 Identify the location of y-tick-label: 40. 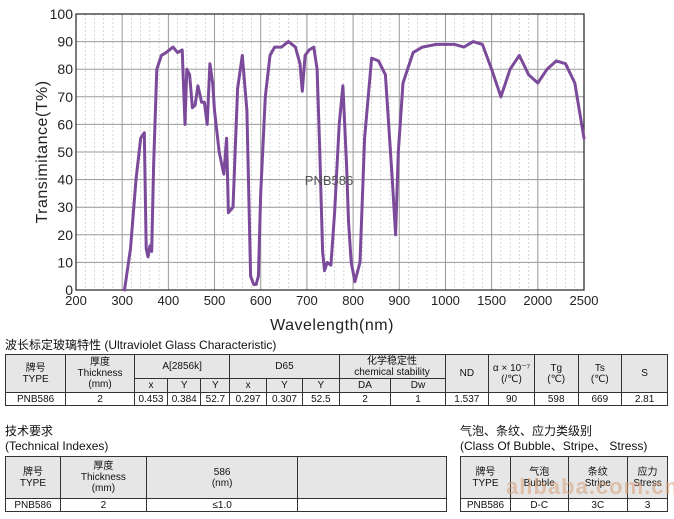
(65, 180).